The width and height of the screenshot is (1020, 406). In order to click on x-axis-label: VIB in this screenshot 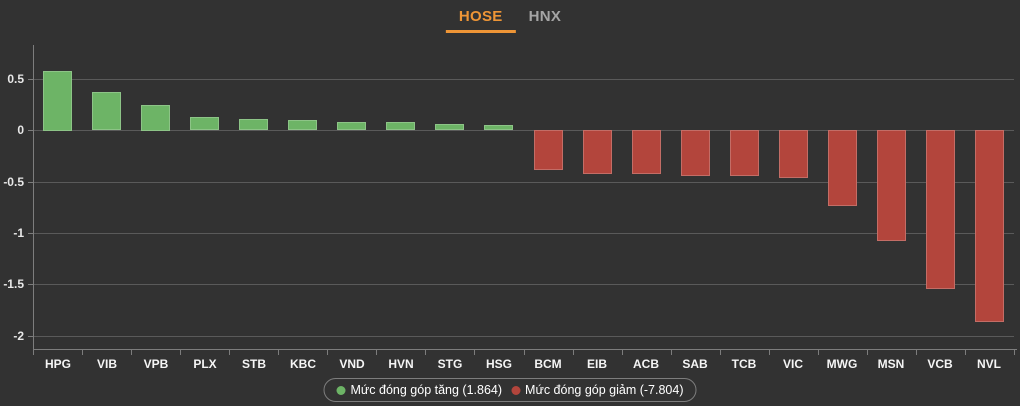, I will do `click(106, 364)`.